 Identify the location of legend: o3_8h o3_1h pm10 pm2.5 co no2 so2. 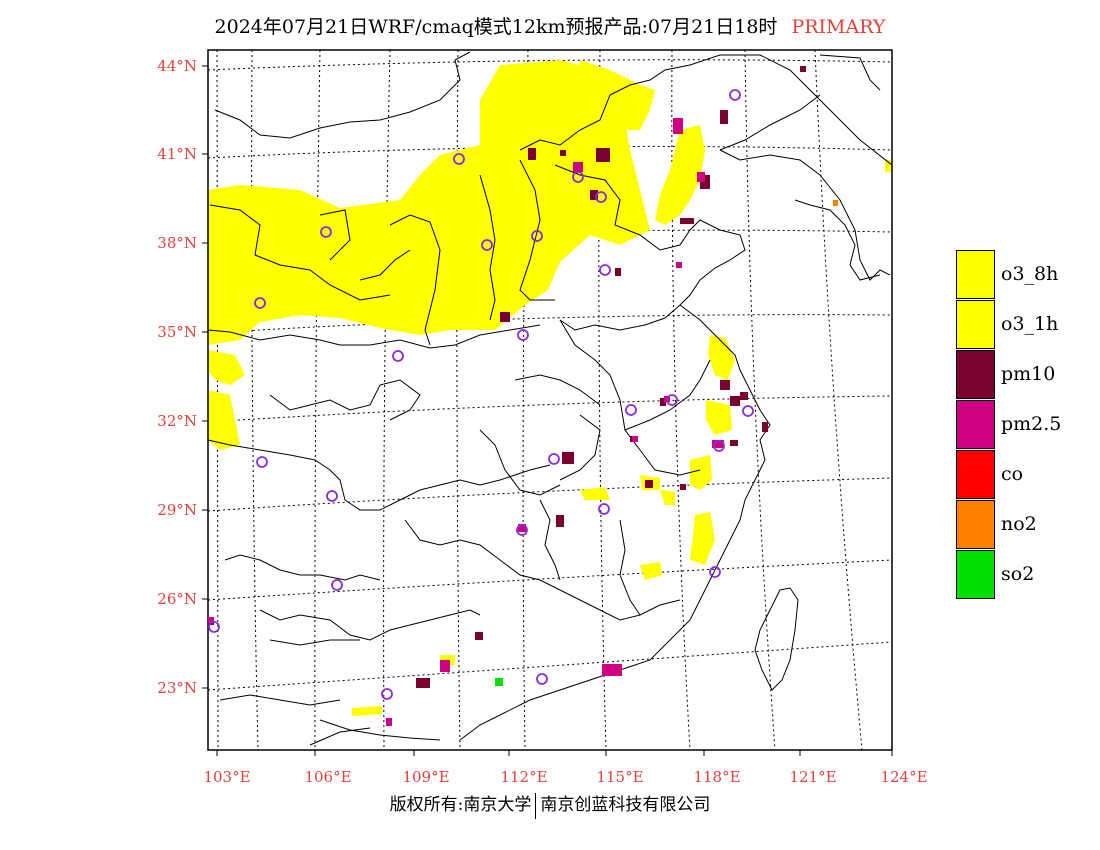
(1008, 424).